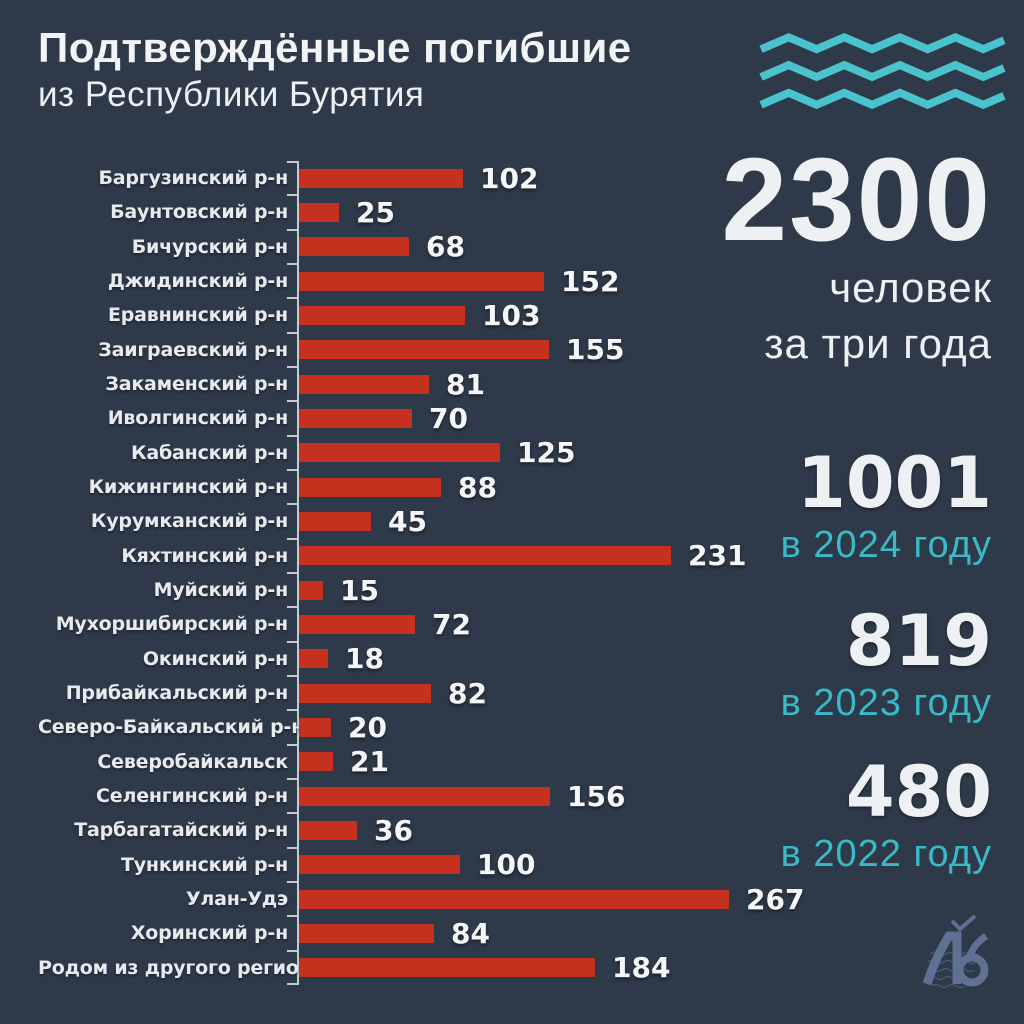 Image resolution: width=1024 pixels, height=1024 pixels. I want to click on category-label: Родом из другого региона, so click(181, 967).